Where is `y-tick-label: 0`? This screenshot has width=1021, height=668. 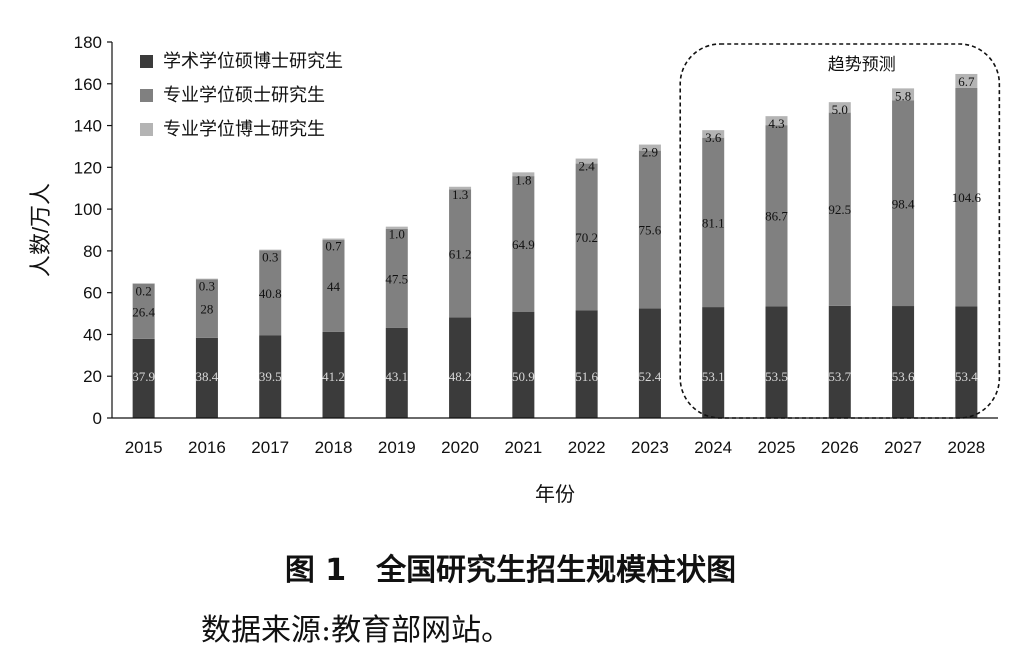 y-tick-label: 0 is located at coordinates (97, 418).